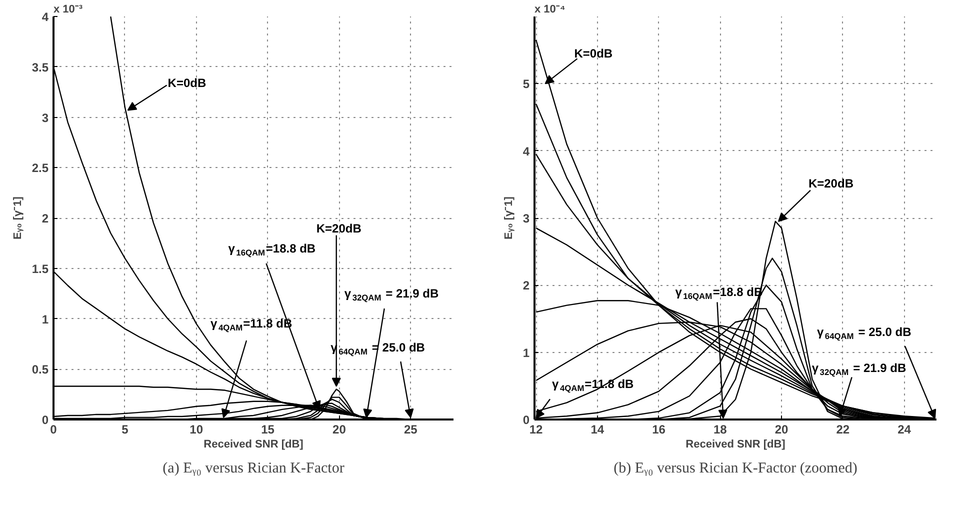 This screenshot has width=954, height=508. What do you see at coordinates (40, 269) in the screenshot?
I see `y-tick-label: 1.5` at bounding box center [40, 269].